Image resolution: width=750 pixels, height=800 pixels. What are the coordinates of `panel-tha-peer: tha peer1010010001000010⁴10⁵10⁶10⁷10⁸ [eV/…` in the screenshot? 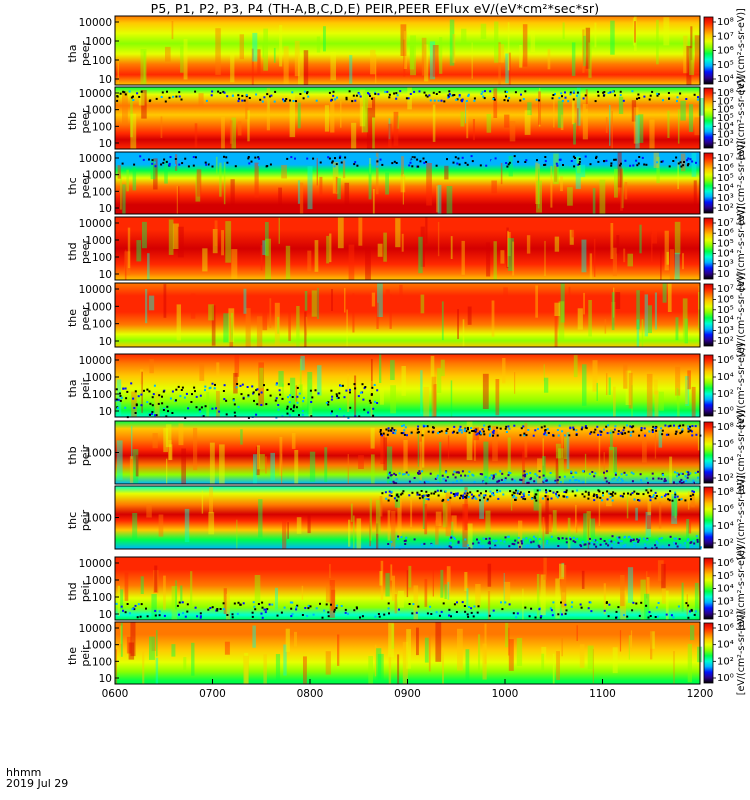 It's located at (406, 50).